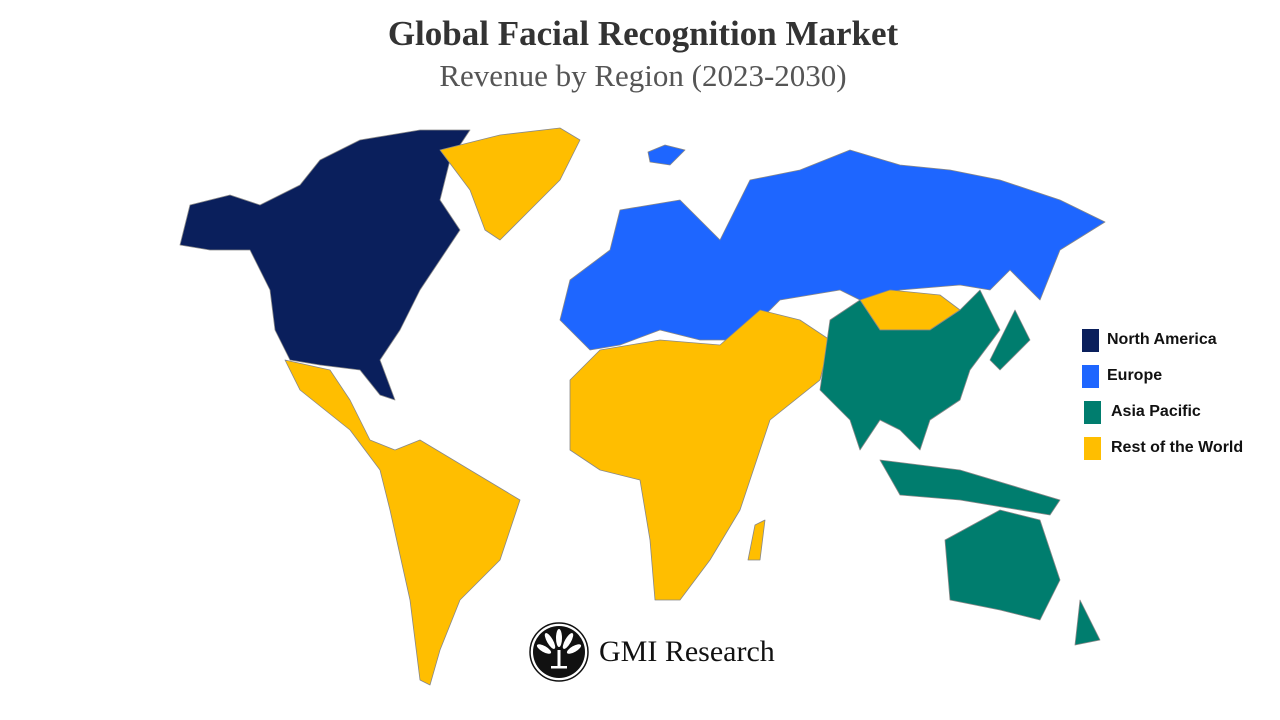  I want to click on region-asia-mainland, so click(910, 370).